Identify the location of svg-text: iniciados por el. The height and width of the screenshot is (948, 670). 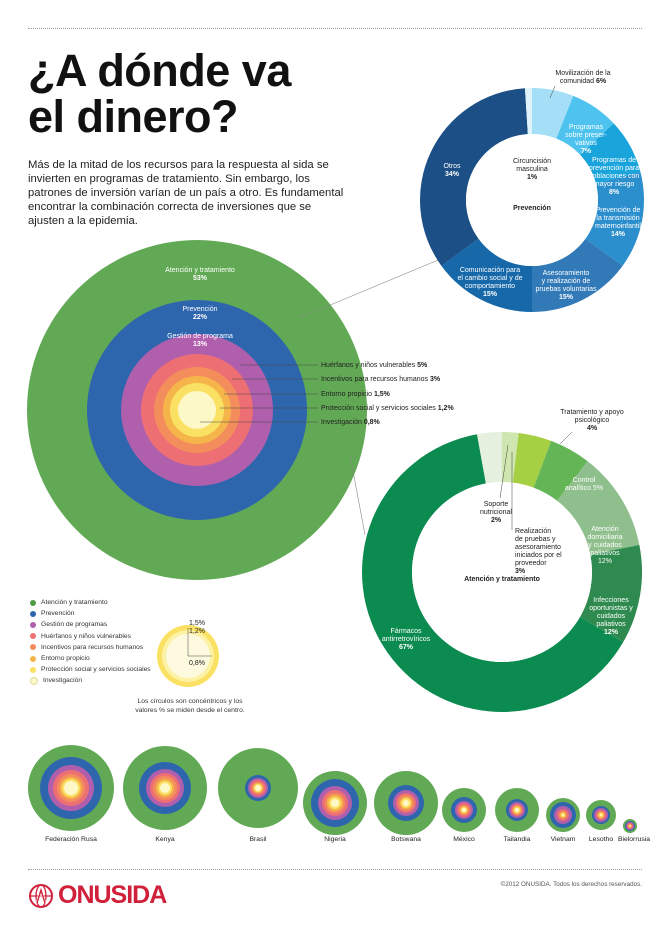
(538, 555).